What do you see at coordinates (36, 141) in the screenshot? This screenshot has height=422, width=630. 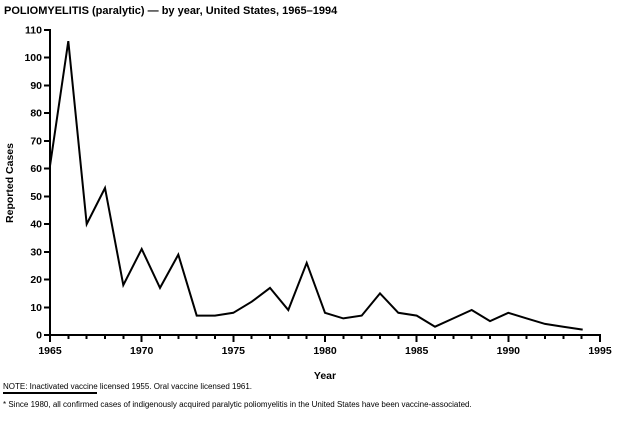 I see `y-tick-label: 70` at bounding box center [36, 141].